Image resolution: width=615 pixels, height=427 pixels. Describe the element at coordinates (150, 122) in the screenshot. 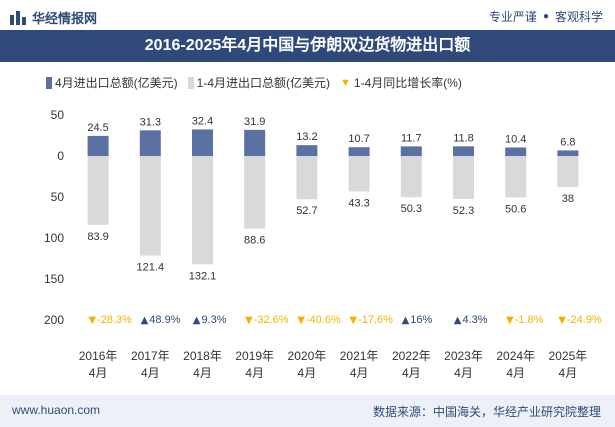

I see `data-label-month: 31.3` at that location.